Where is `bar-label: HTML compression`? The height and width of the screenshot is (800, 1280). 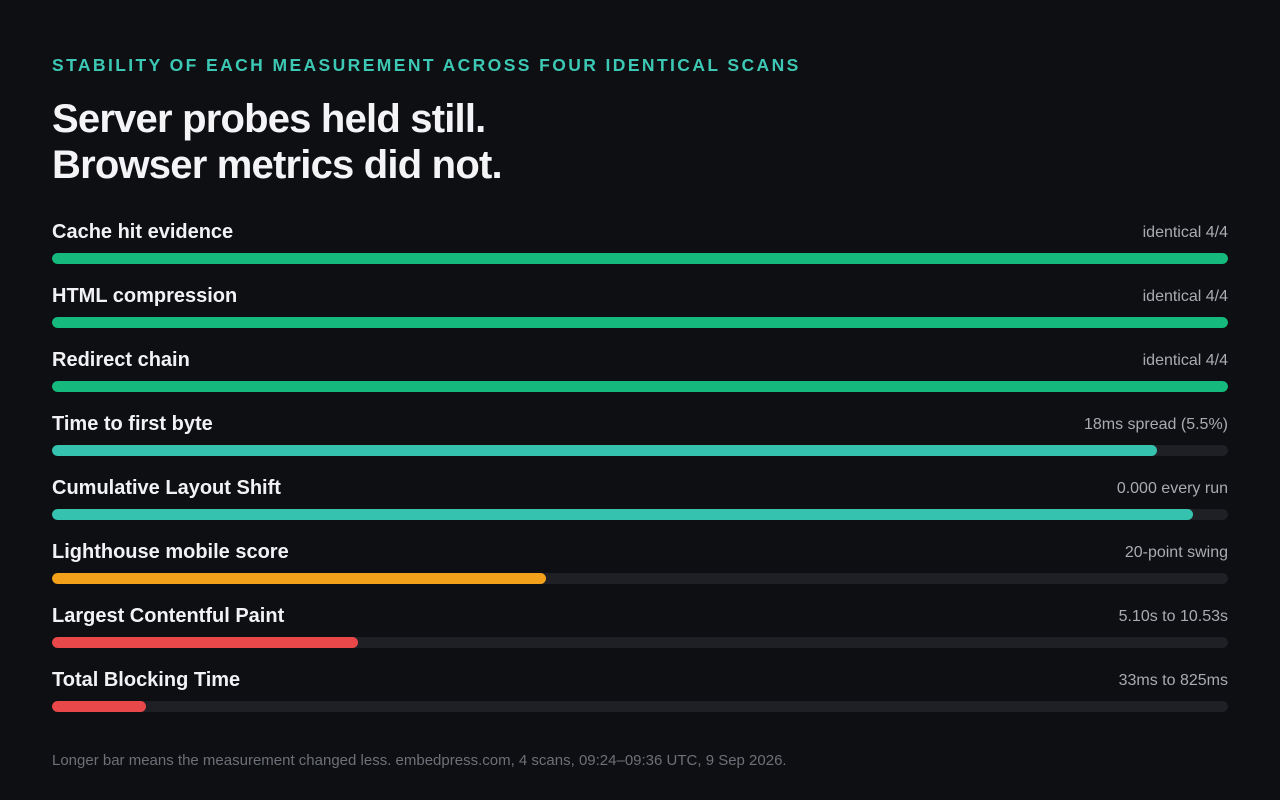
bar-label: HTML compression is located at coordinates (145, 296).